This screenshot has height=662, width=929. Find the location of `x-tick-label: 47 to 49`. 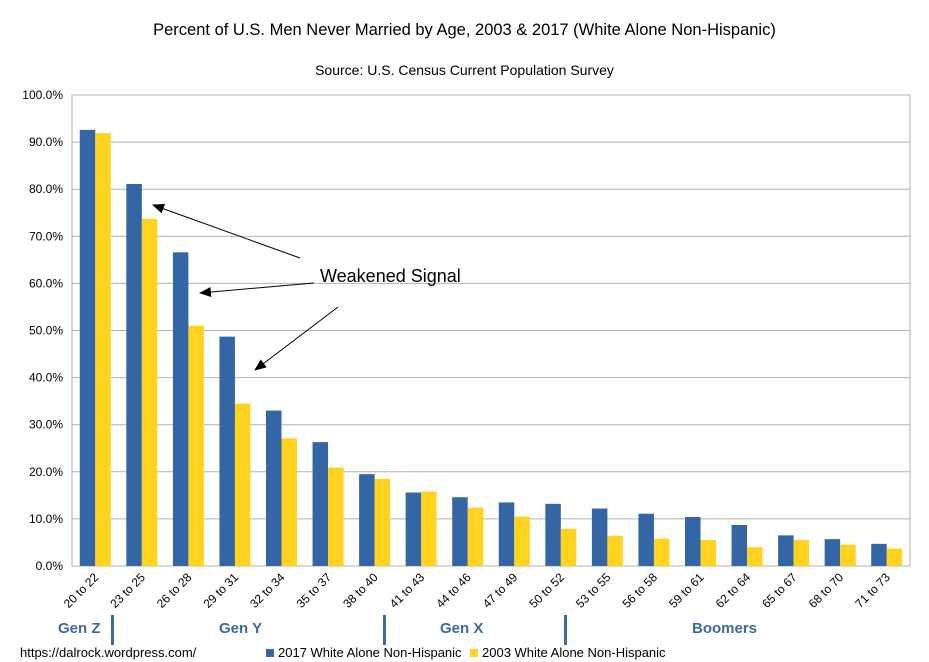

x-tick-label: 47 to 49 is located at coordinates (500, 590).